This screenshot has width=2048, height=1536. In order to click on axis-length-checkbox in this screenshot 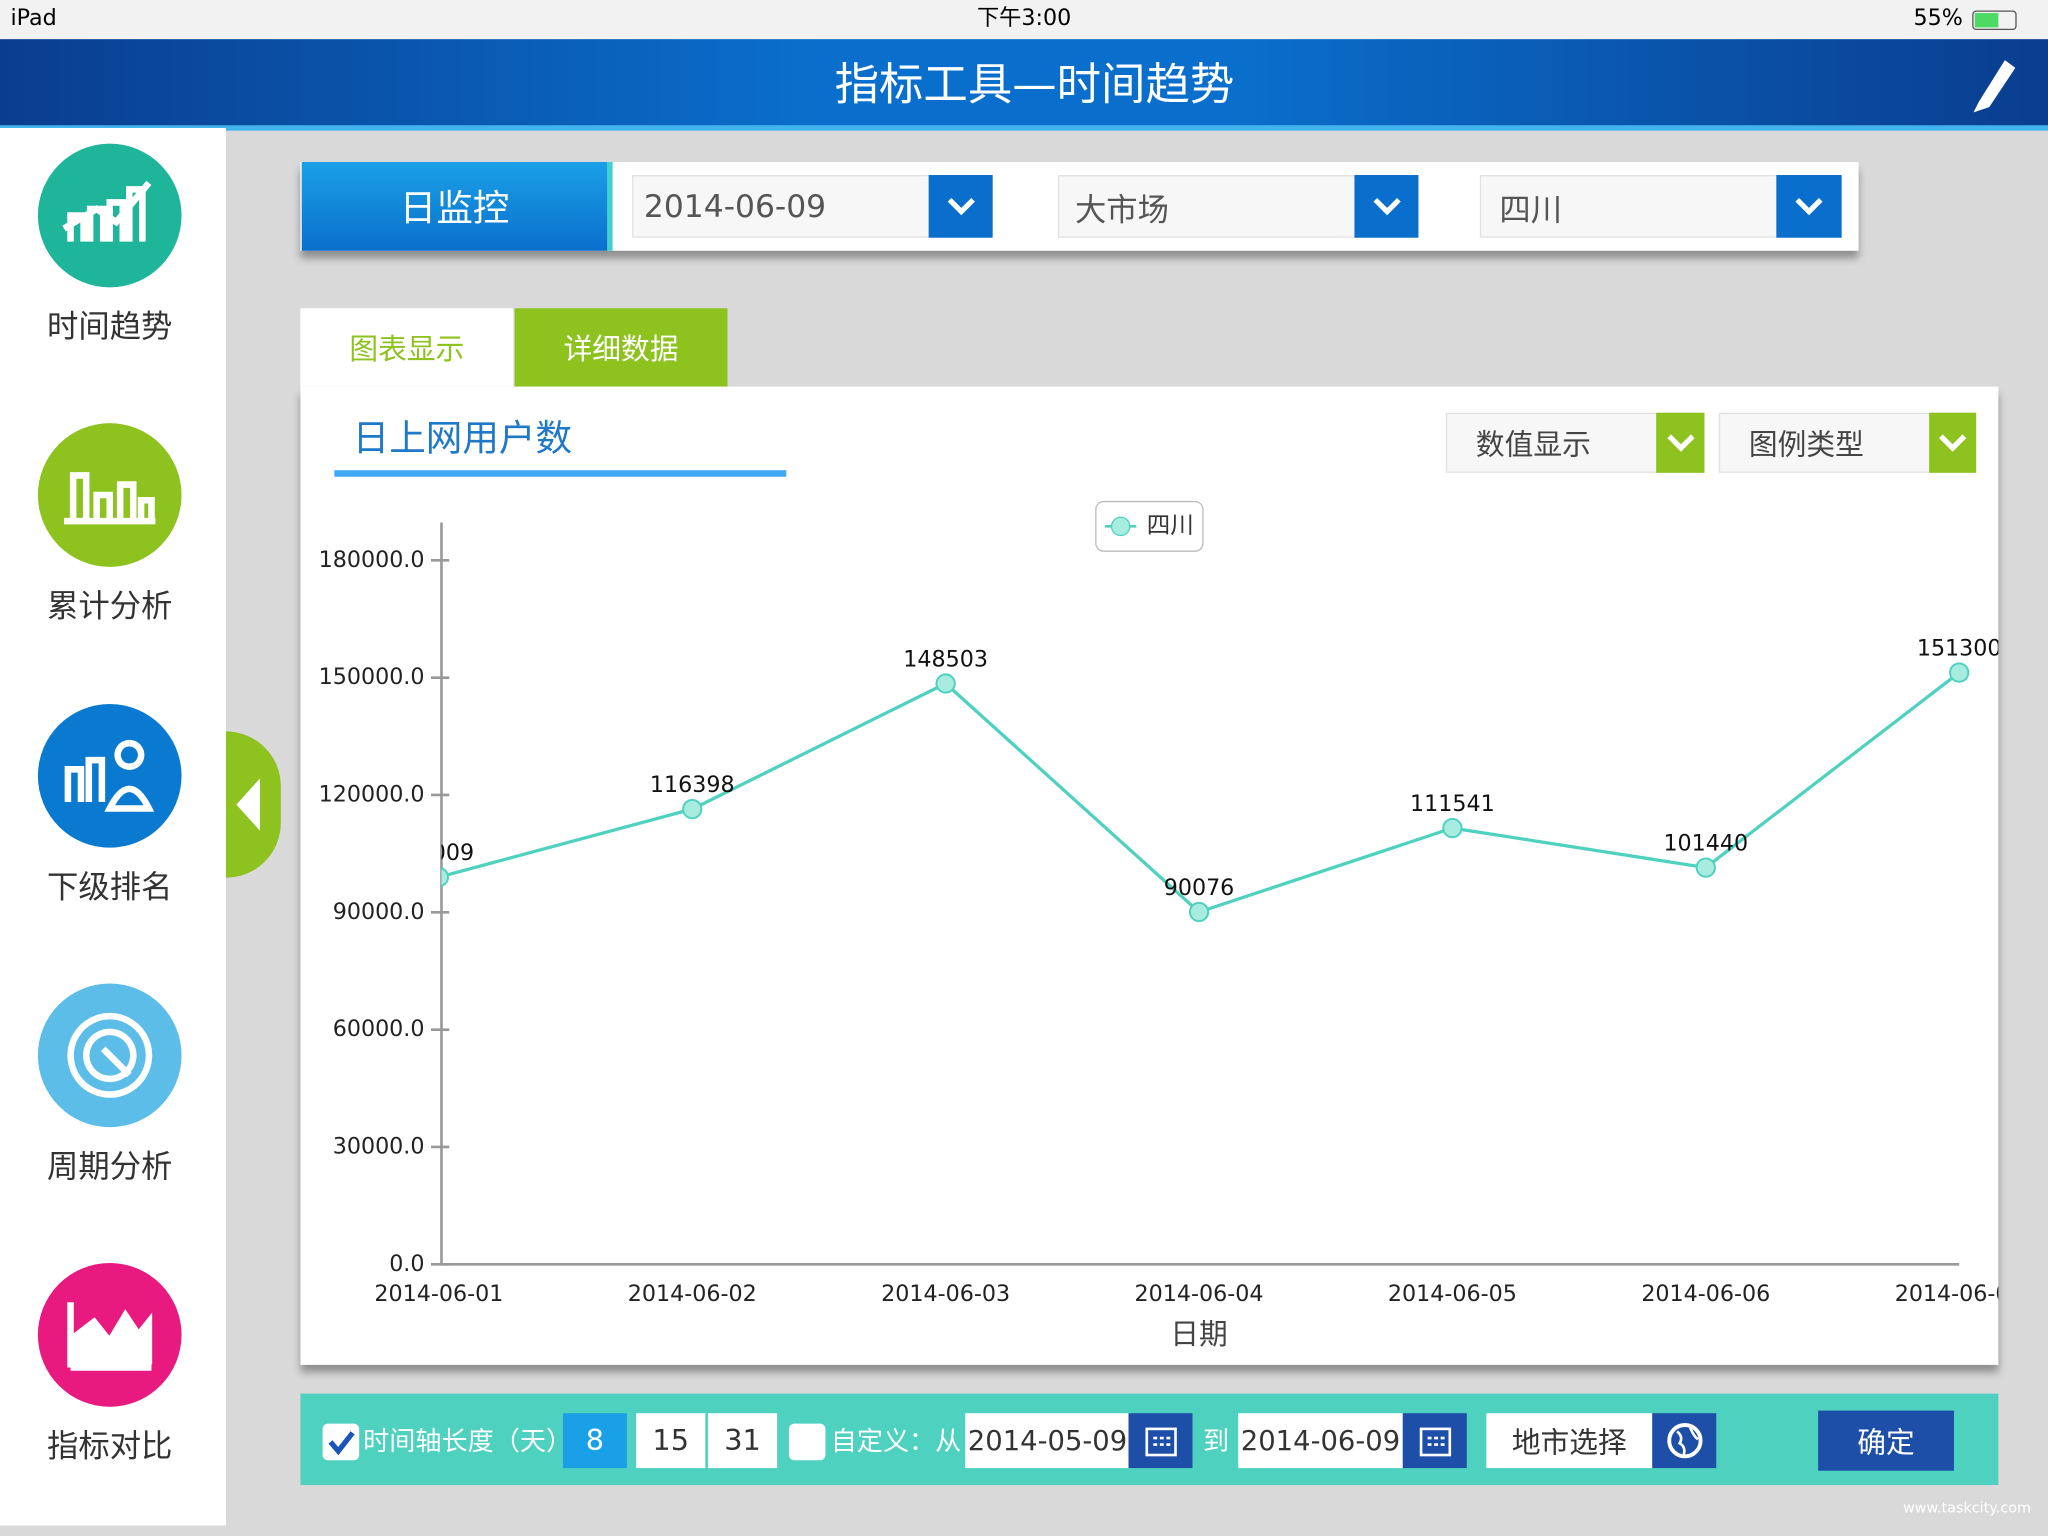, I will do `click(341, 1442)`.